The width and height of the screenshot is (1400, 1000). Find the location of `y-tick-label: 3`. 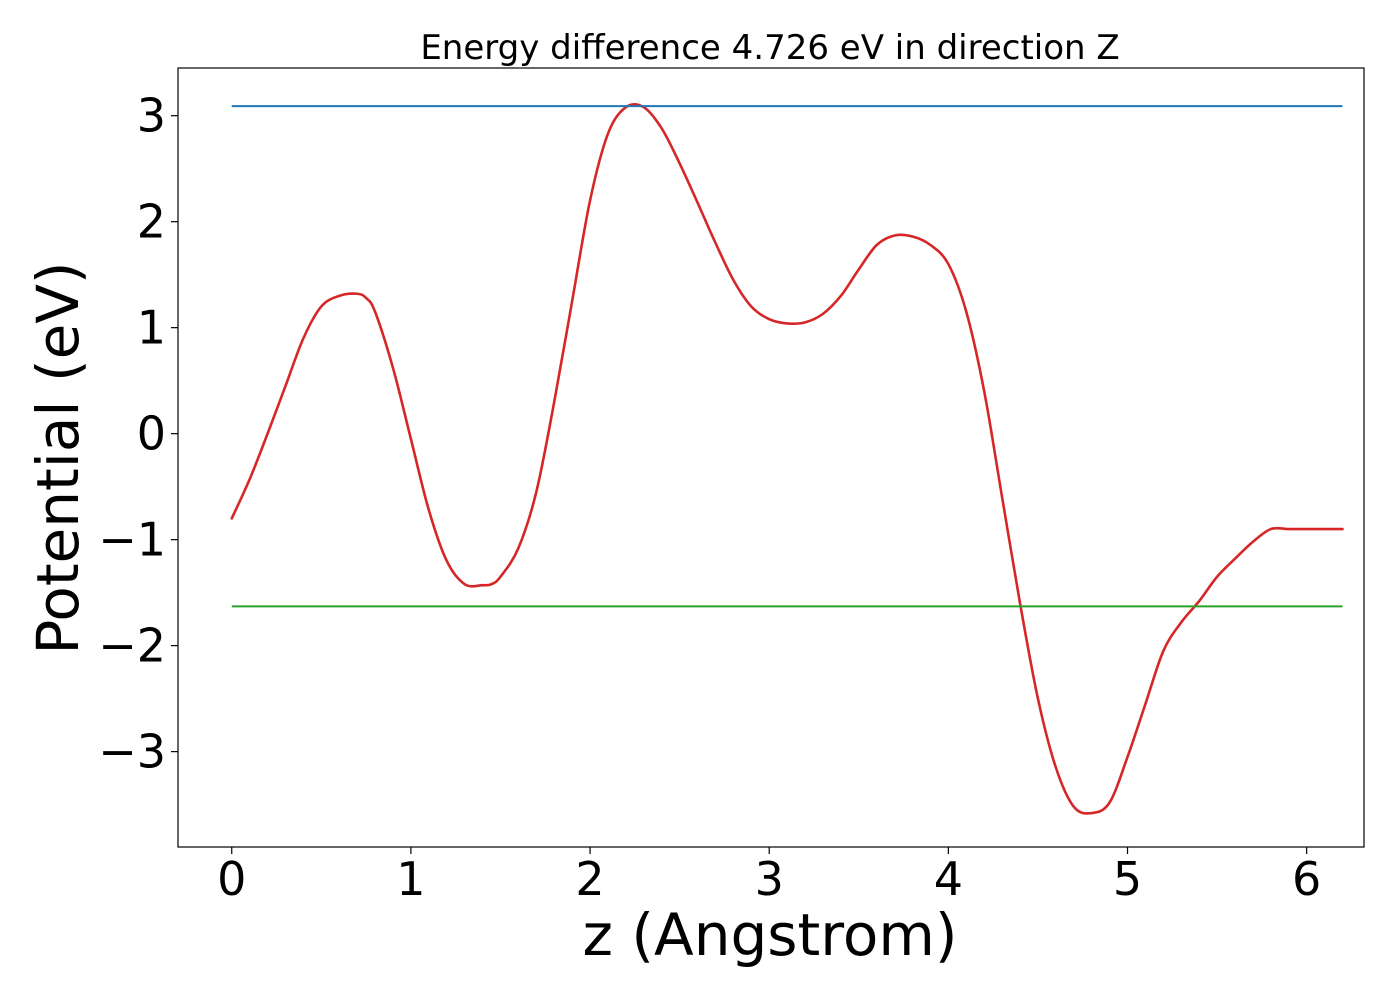

y-tick-label: 3 is located at coordinates (151, 116).